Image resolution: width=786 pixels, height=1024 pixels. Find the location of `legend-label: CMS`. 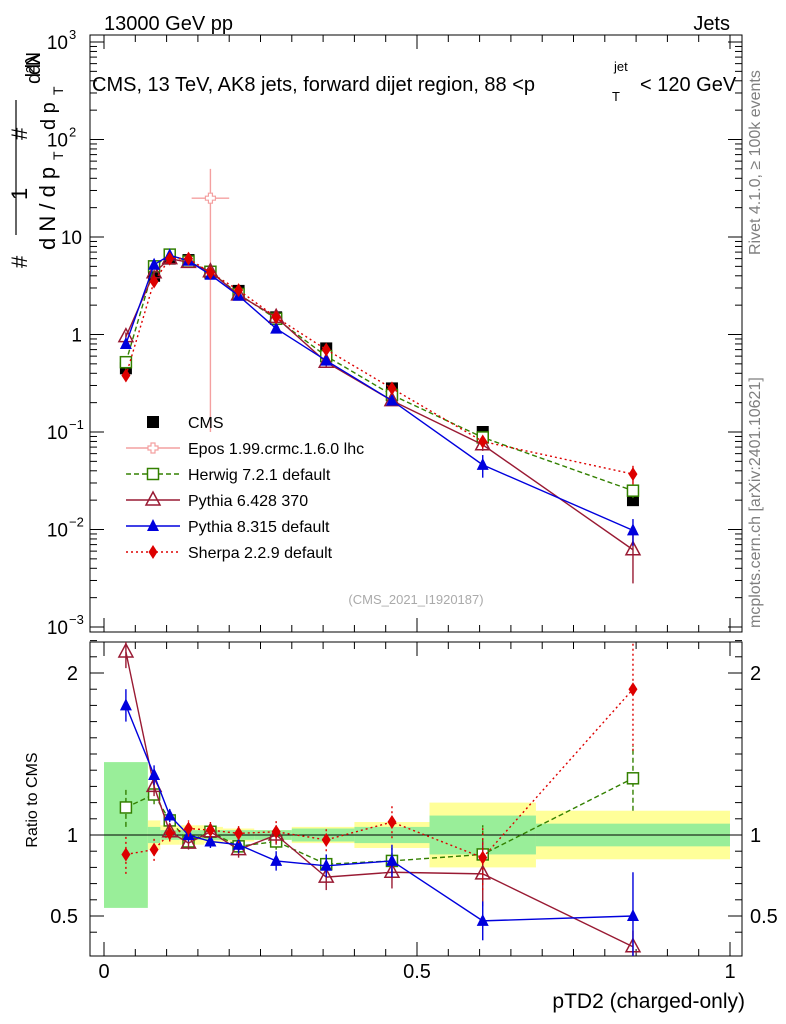

legend-label: CMS is located at coordinates (206, 423).